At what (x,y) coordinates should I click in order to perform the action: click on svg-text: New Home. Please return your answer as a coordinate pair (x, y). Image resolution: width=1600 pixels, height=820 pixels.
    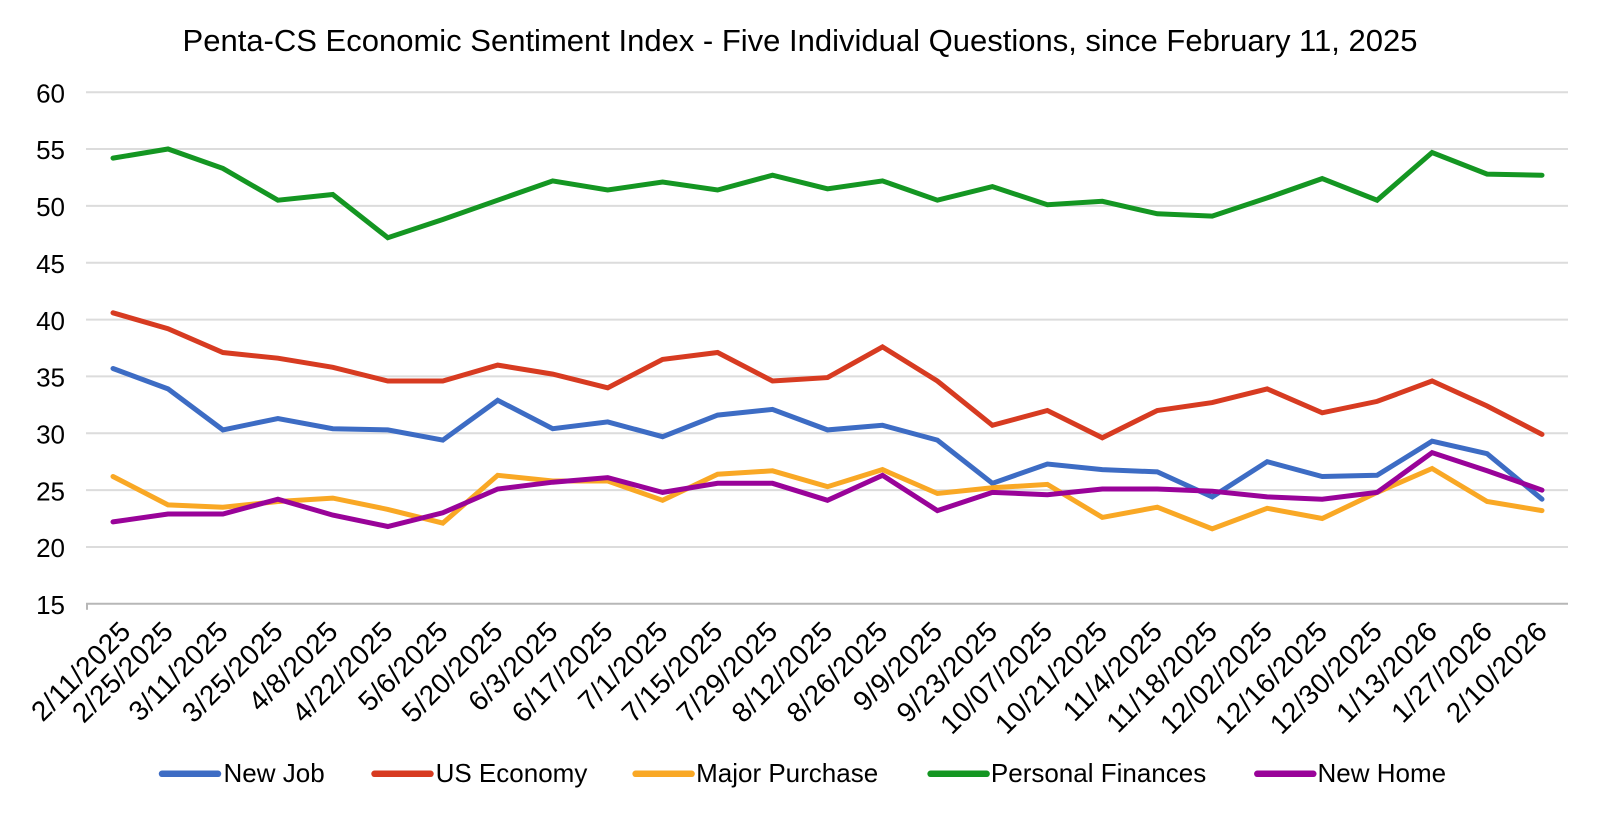
    Looking at the image, I should click on (1382, 773).